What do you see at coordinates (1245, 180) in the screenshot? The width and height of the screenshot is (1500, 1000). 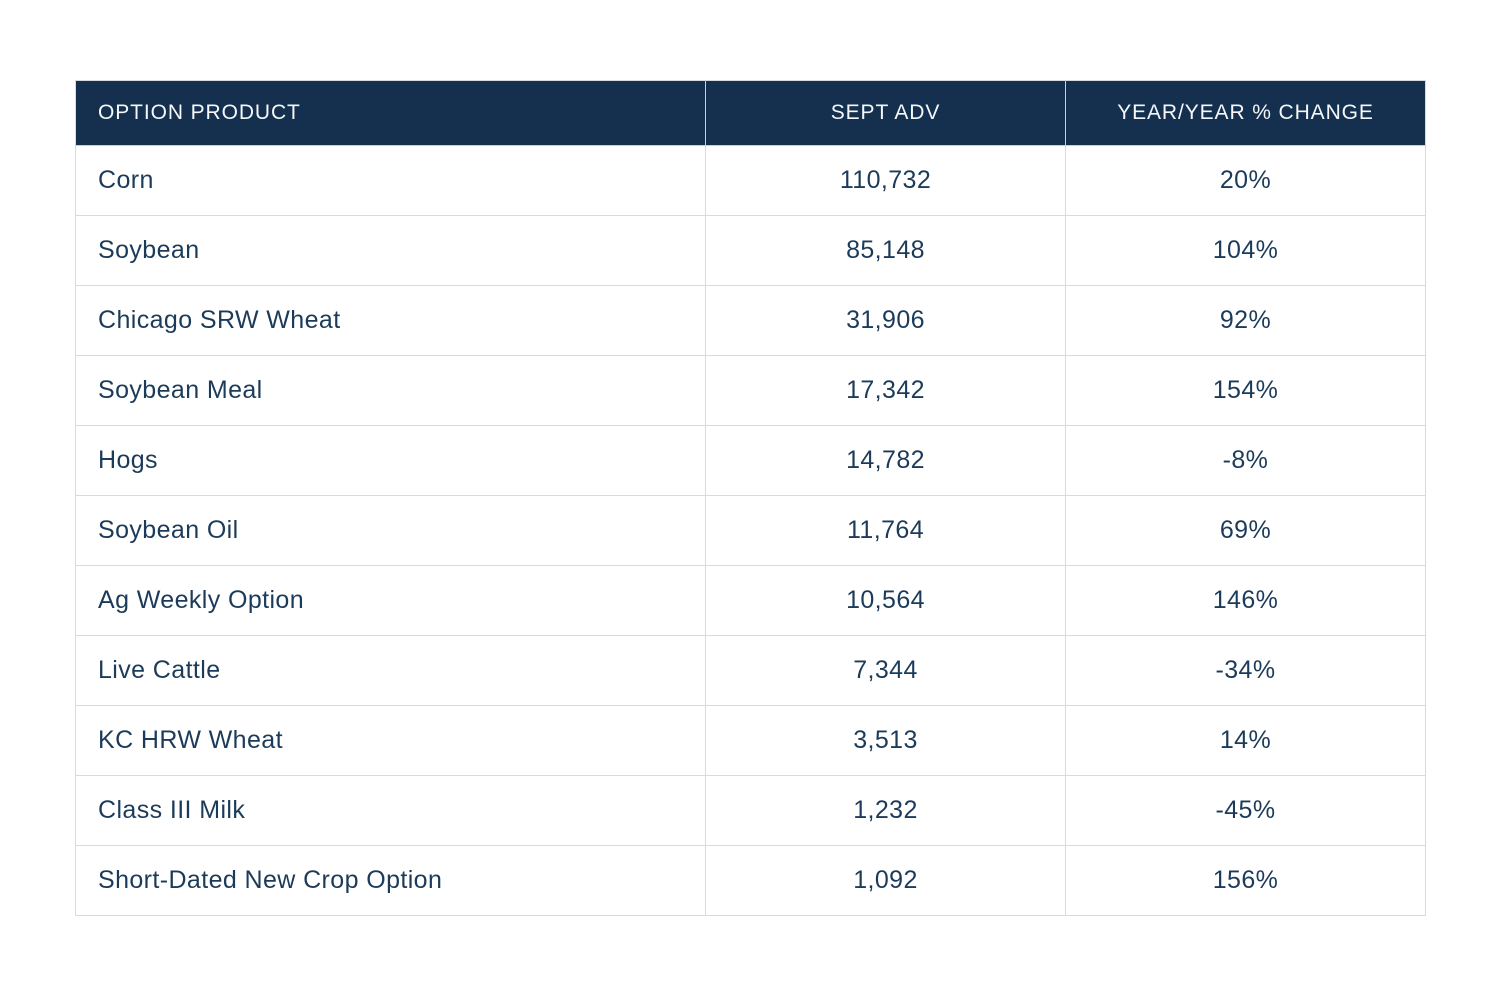 I see `cell-yoy-change: 20%` at bounding box center [1245, 180].